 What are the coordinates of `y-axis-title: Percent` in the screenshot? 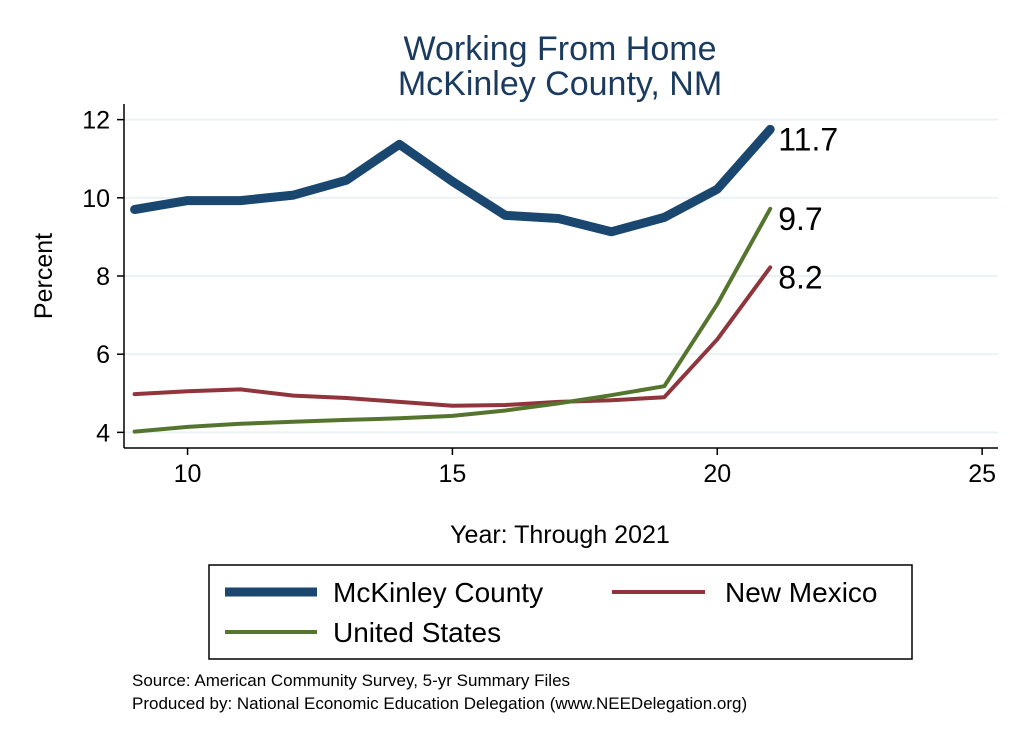 It's located at (44, 276).